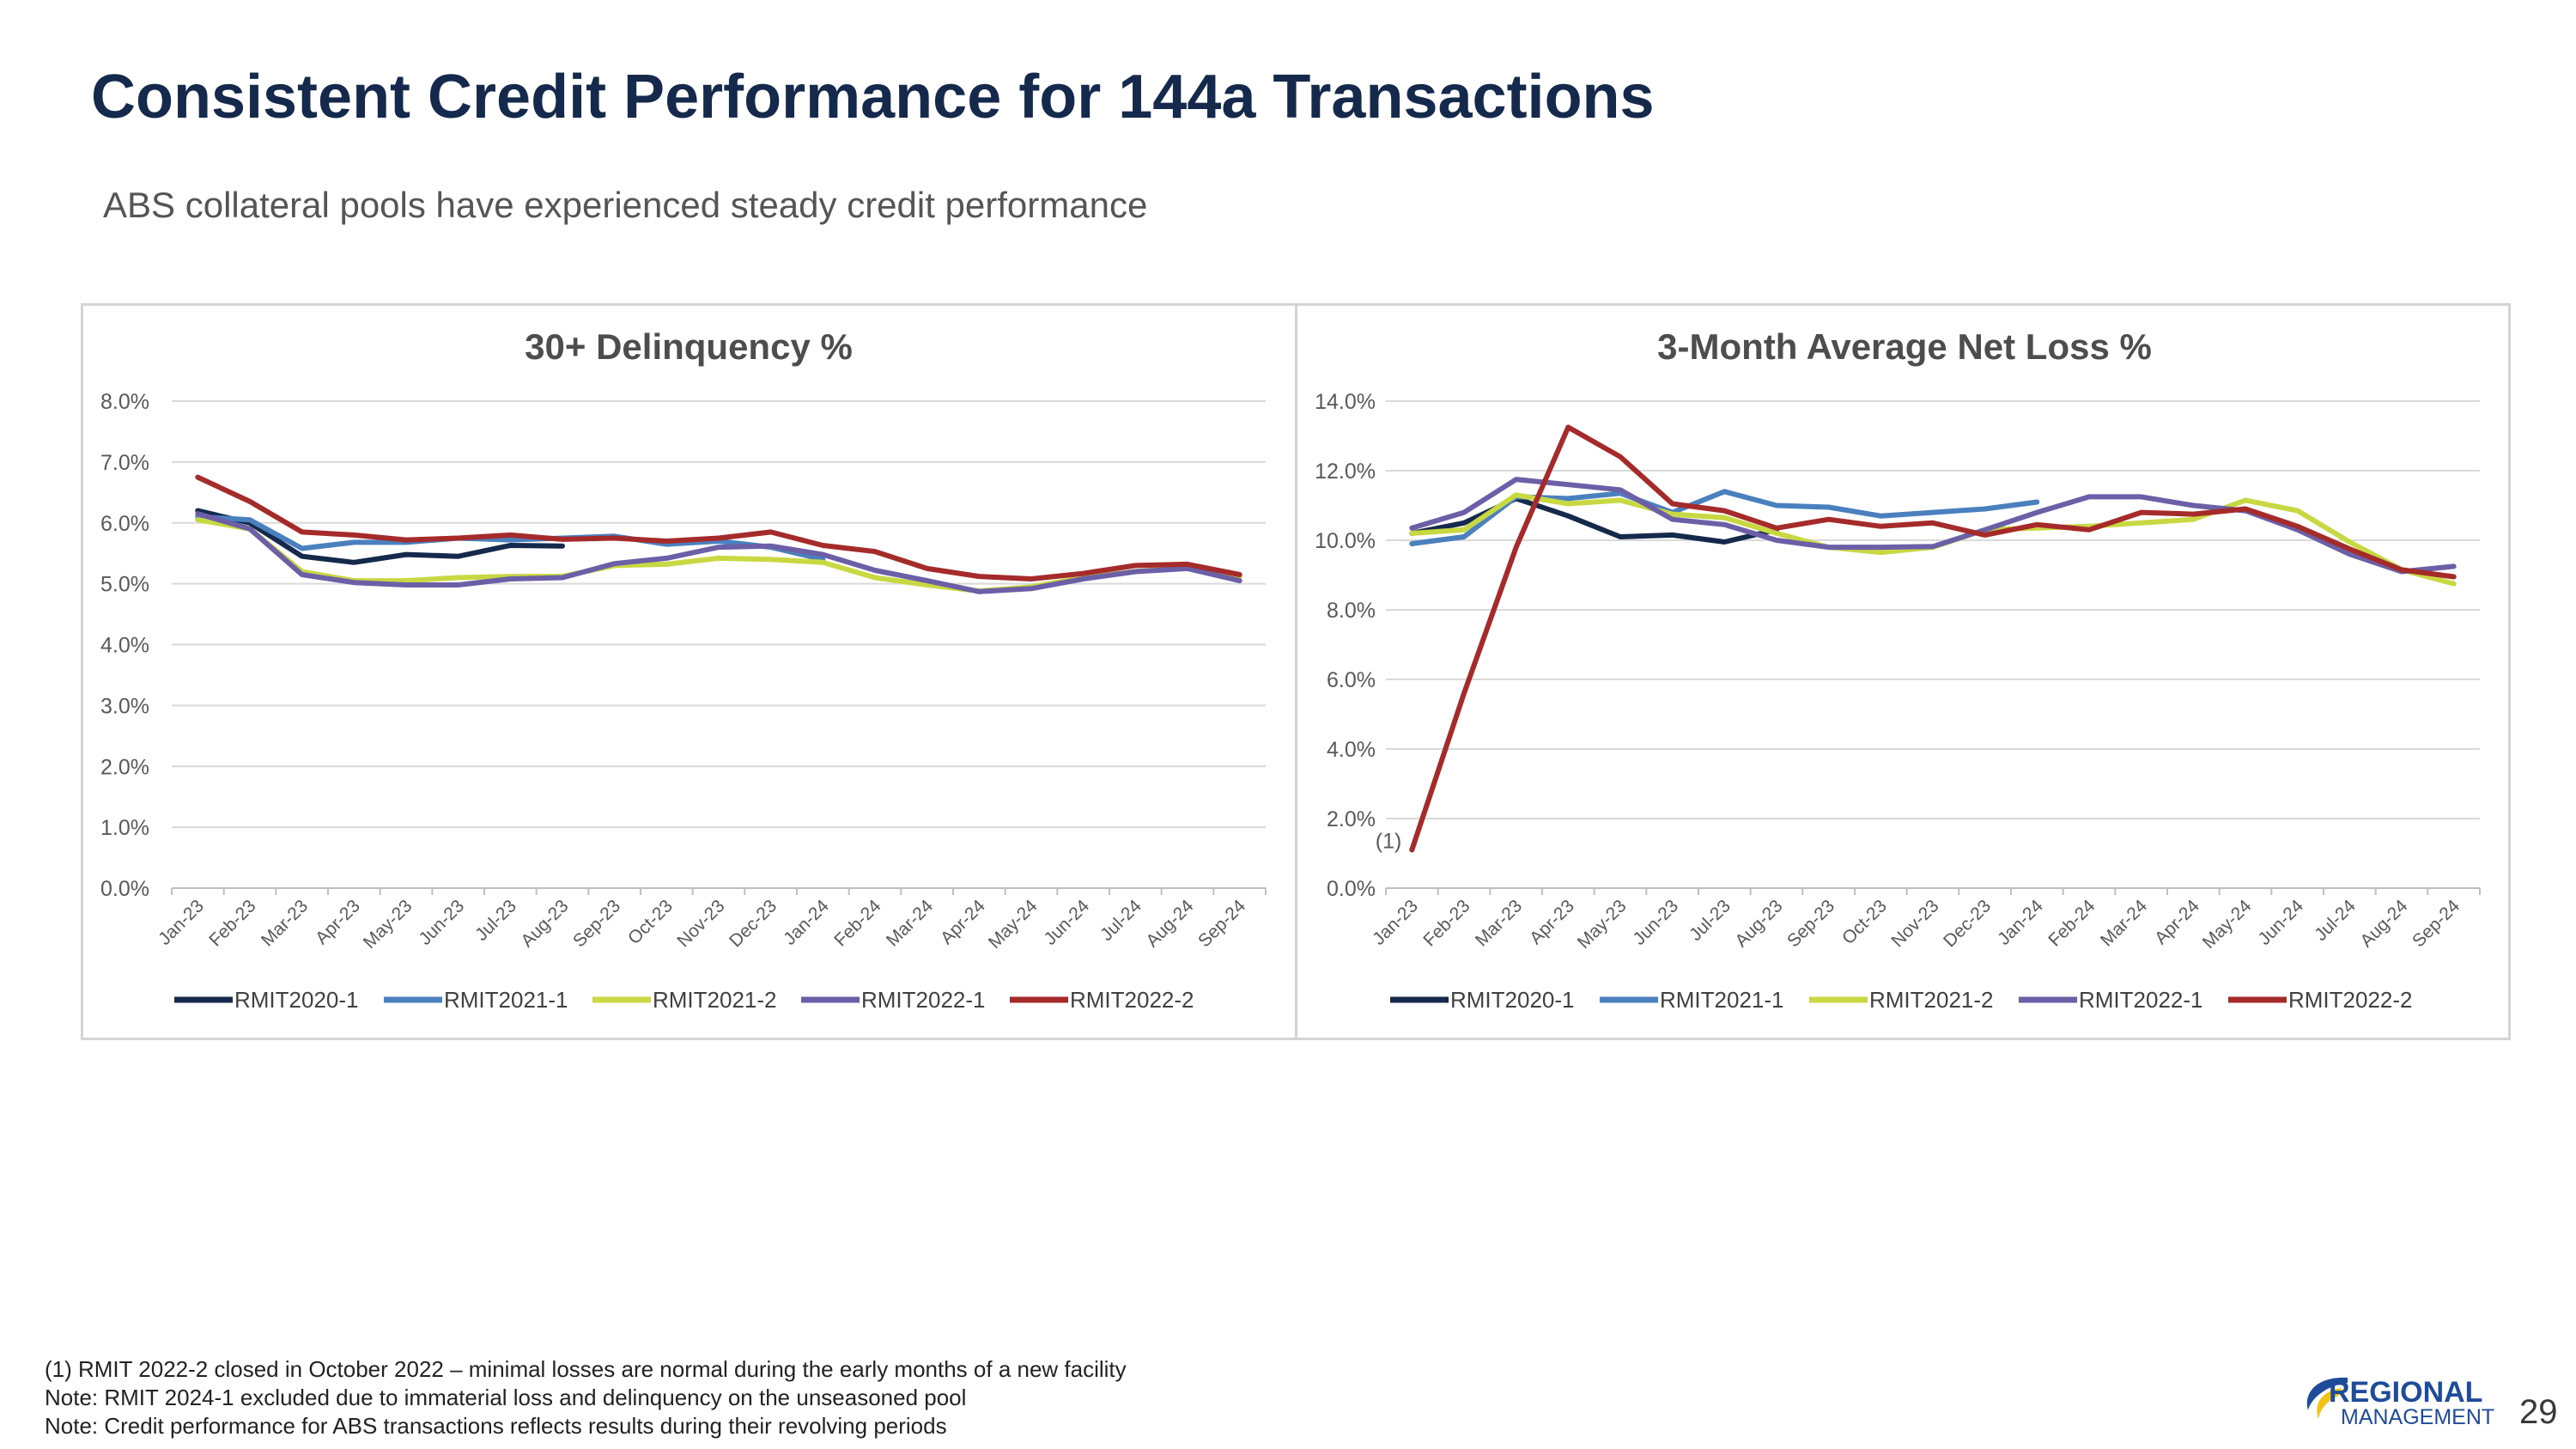 The image size is (2576, 1449). Describe the element at coordinates (2383, 924) in the screenshot. I see `chart2-xtick-label: Aug-24` at that location.